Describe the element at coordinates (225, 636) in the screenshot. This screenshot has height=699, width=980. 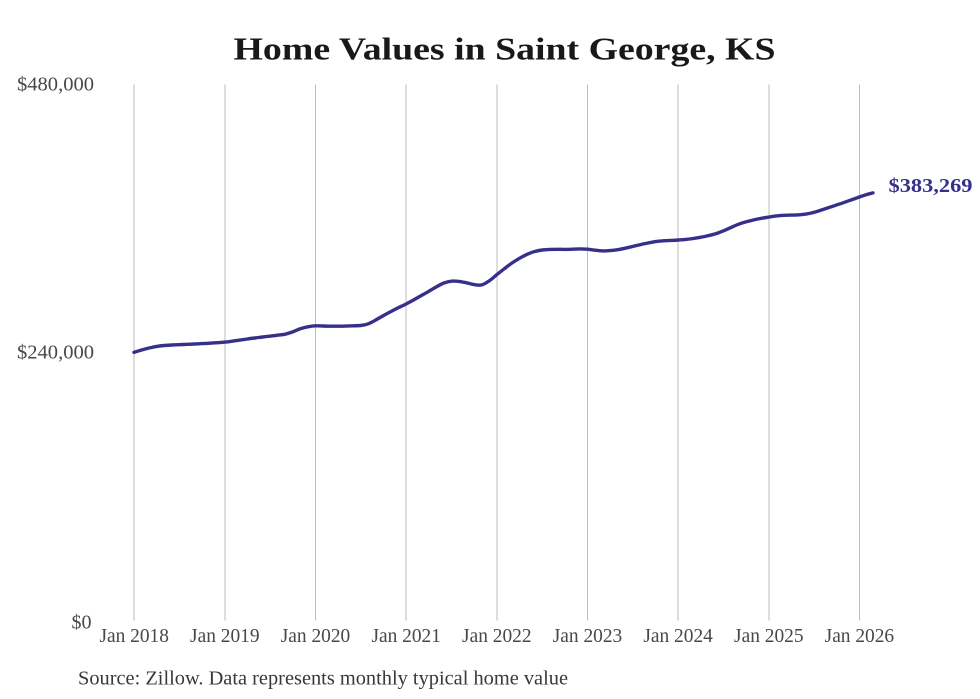
I see `svg-text: Jan 2019` at that location.